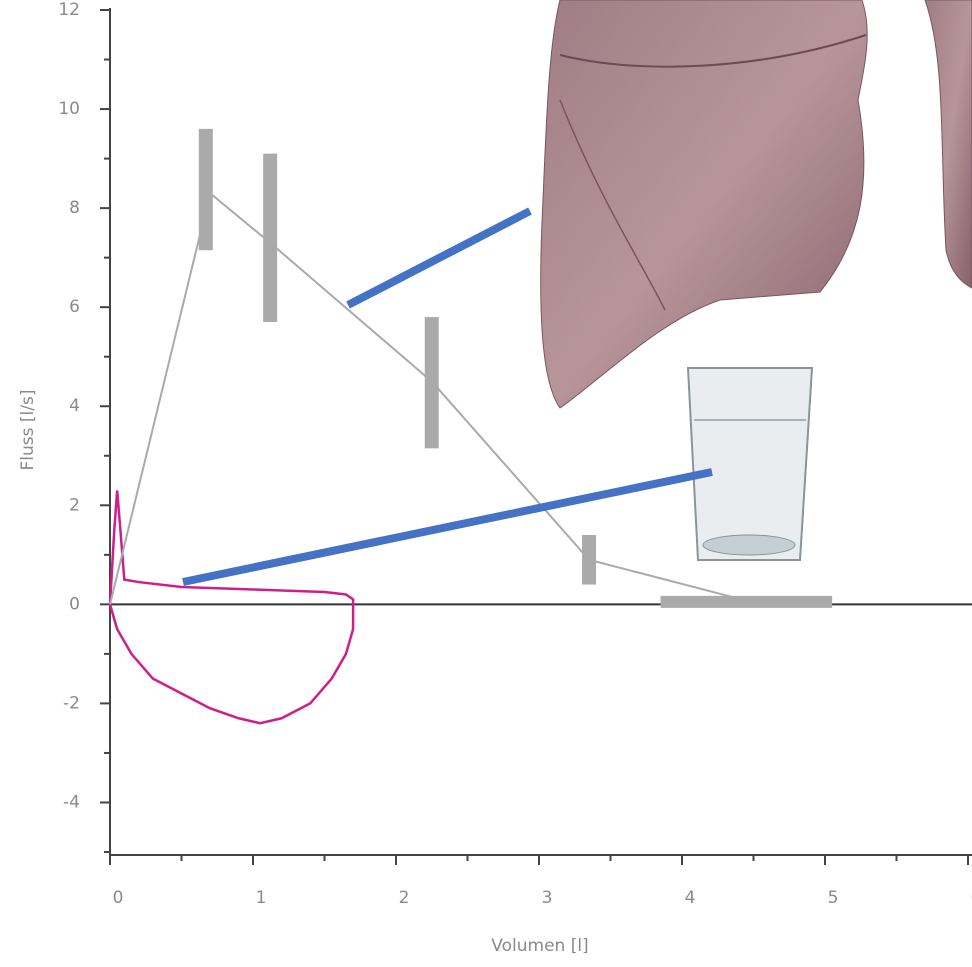  Describe the element at coordinates (833, 898) in the screenshot. I see `x-tick-label: 5` at that location.